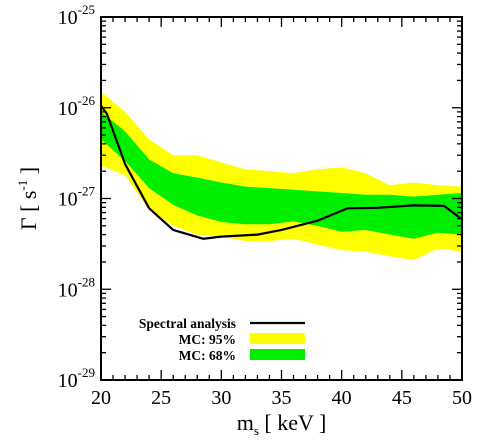 The width and height of the screenshot is (485, 440). Describe the element at coordinates (207, 355) in the screenshot. I see `legend-label-mc-68: MC: 68%` at that location.